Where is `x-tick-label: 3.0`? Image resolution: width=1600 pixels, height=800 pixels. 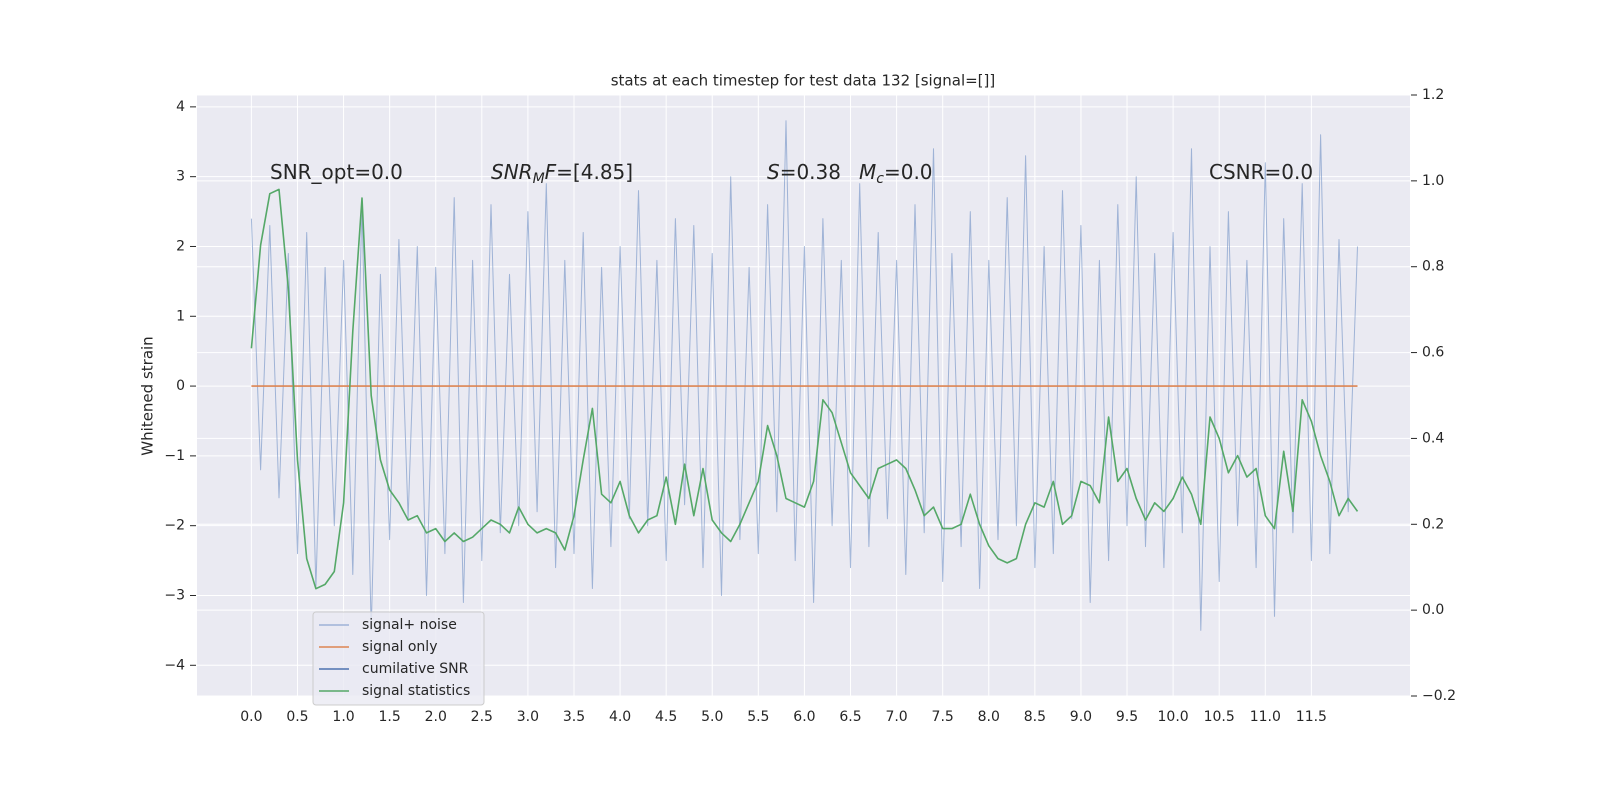 x-tick-label: 3.0 is located at coordinates (528, 717).